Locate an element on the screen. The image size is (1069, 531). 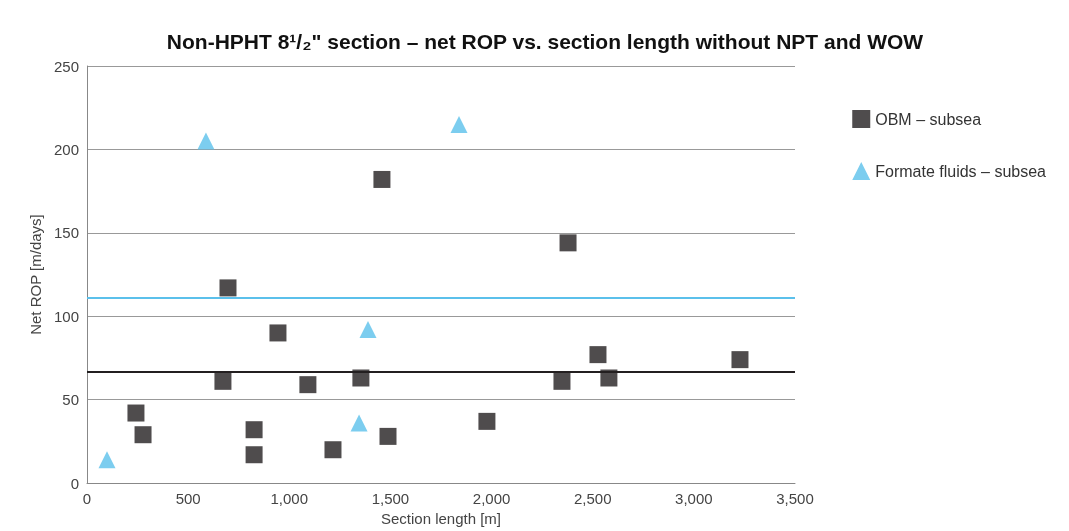
x-tick-label: 1,000 is located at coordinates (289, 499).